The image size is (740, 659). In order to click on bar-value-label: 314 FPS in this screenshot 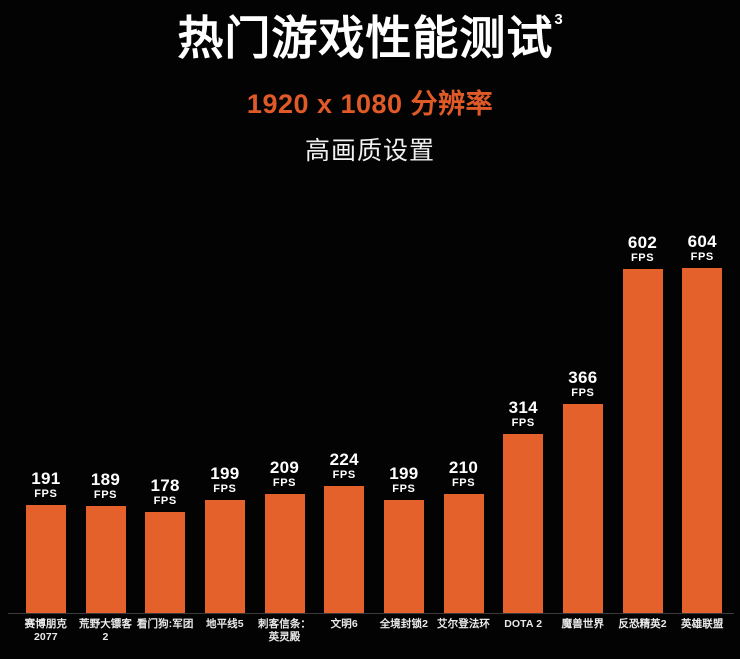, I will do `click(523, 414)`.